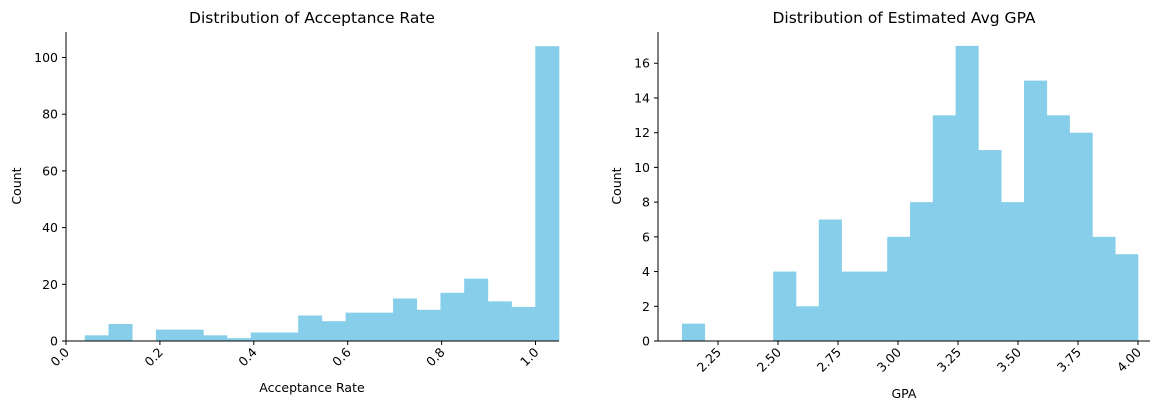 This screenshot has height=411, width=1160. I want to click on y-tick-label: 12, so click(642, 132).